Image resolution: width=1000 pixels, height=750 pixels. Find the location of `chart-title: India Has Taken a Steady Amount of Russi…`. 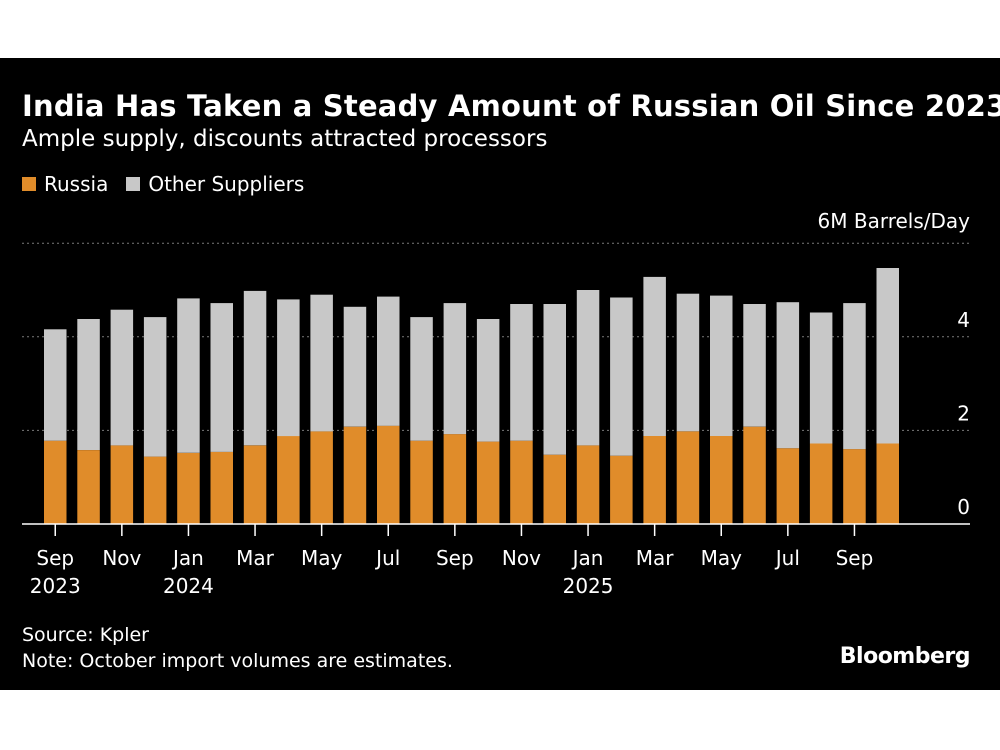

chart-title: India Has Taken a Steady Amount of Russi… is located at coordinates (511, 106).